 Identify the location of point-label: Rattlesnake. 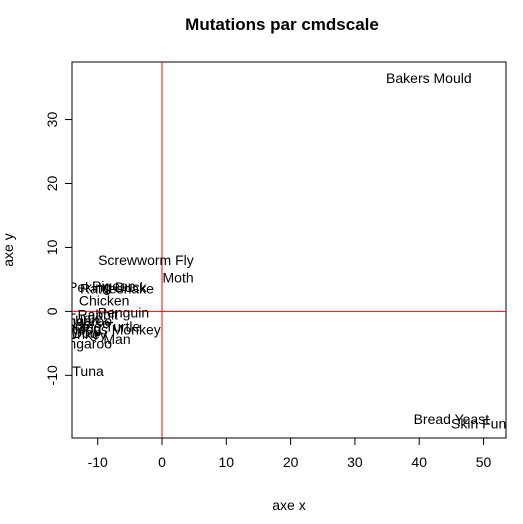
(117, 288).